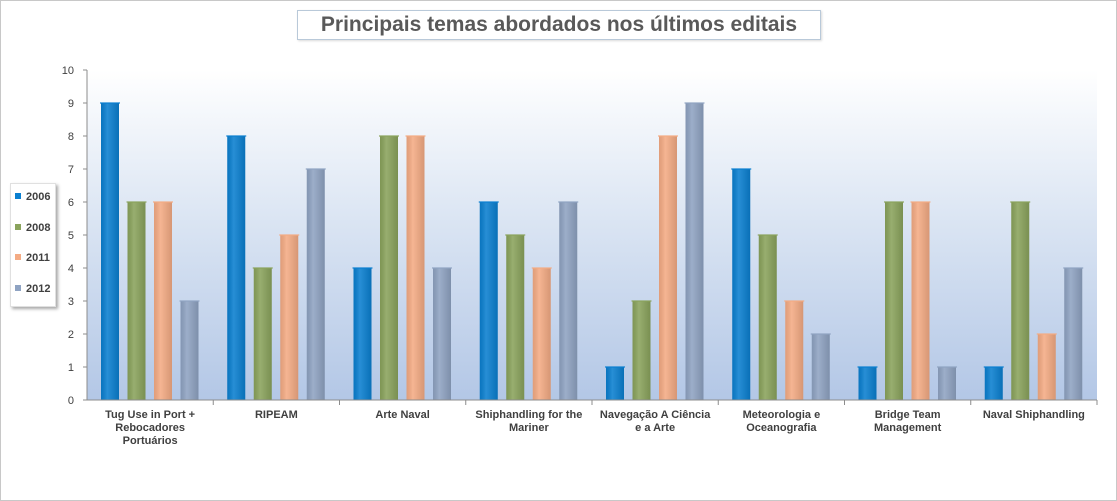 The width and height of the screenshot is (1117, 501). I want to click on y-tick-label: 3, so click(71, 302).